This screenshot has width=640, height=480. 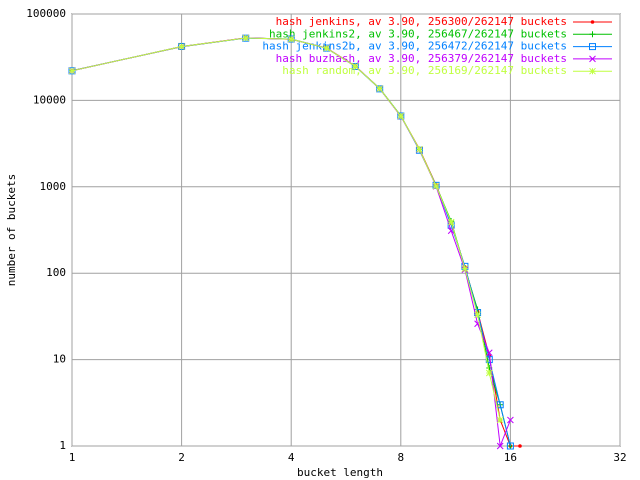 What do you see at coordinates (49, 99) in the screenshot?
I see `y-tick-label: 10000` at bounding box center [49, 99].